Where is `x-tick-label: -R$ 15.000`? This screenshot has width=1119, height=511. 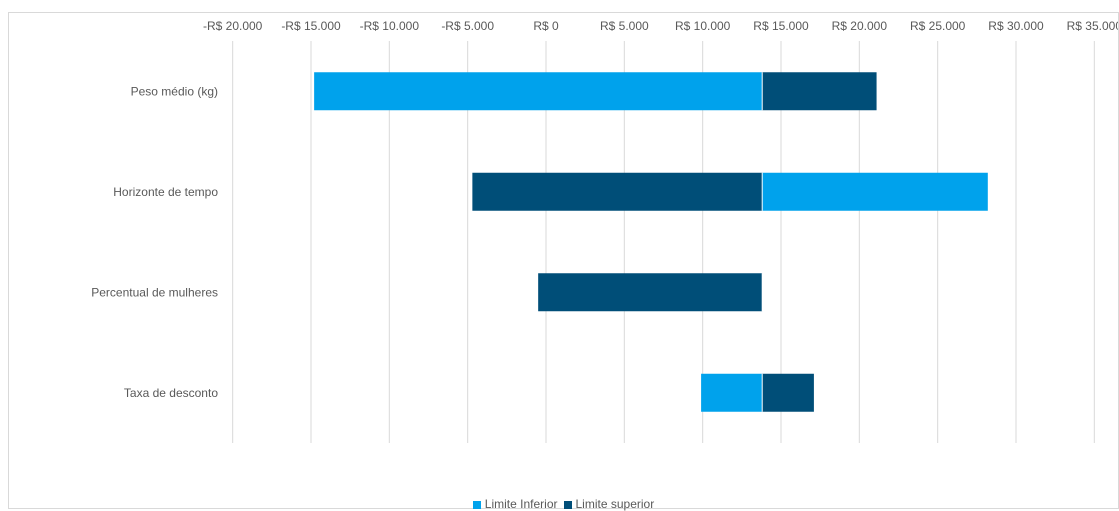 x-tick-label: -R$ 15.000 is located at coordinates (311, 26).